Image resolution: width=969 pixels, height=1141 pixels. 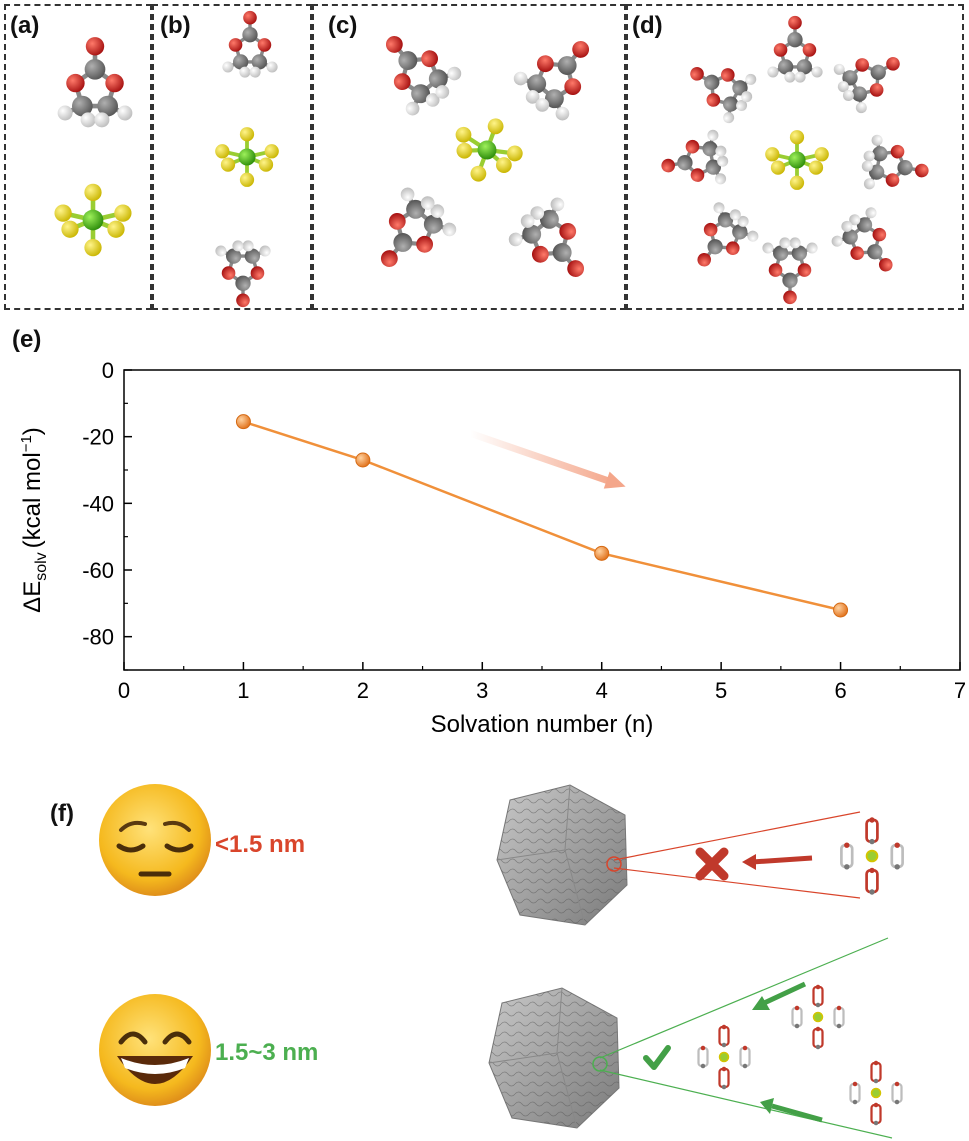 What do you see at coordinates (32, 431) in the screenshot?
I see `y-axis-label-close: )` at bounding box center [32, 431].